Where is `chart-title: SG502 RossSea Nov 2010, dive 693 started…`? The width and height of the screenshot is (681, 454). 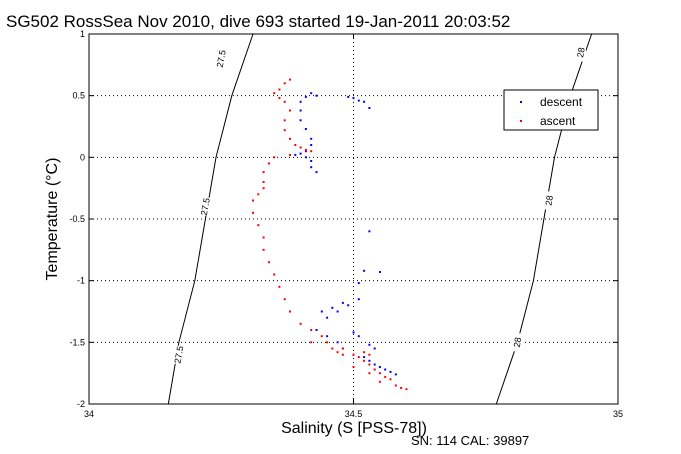 chart-title: SG502 RossSea Nov 2010, dive 693 started… is located at coordinates (258, 21).